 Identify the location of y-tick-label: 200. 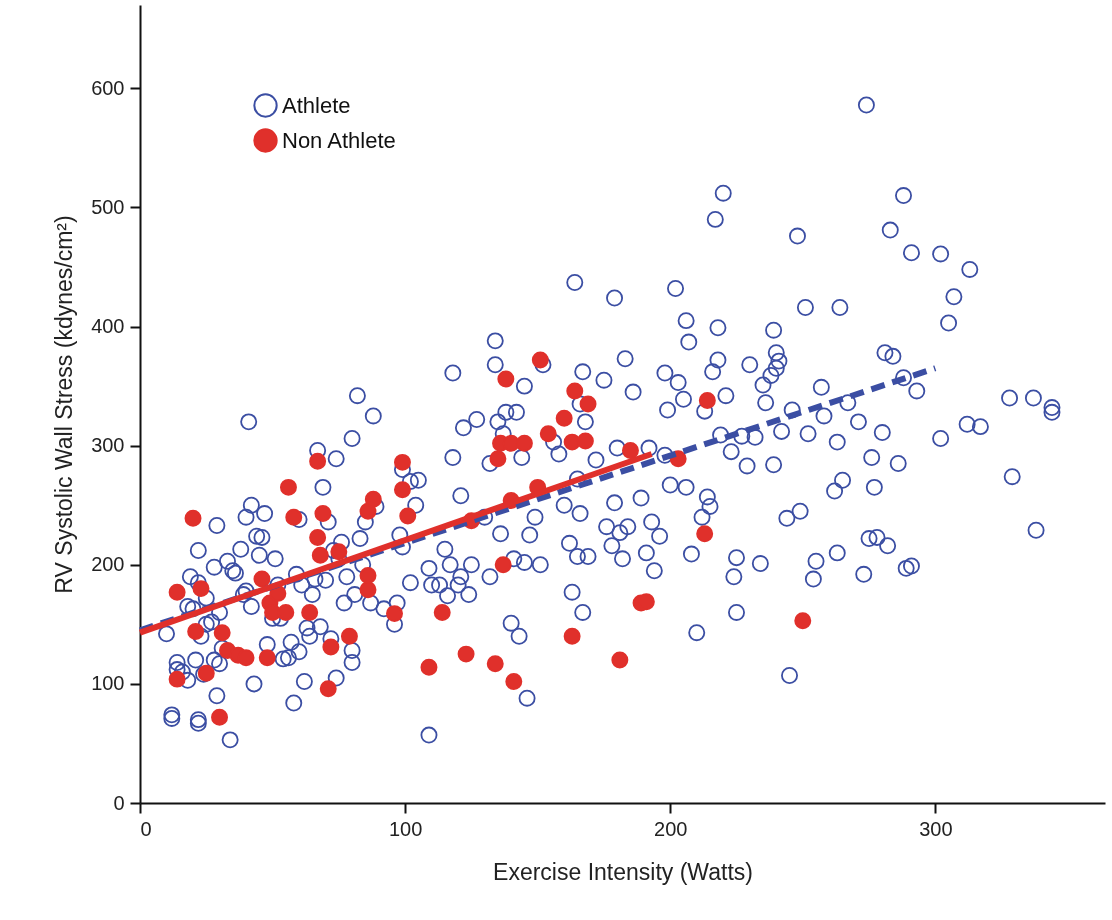
(108, 564).